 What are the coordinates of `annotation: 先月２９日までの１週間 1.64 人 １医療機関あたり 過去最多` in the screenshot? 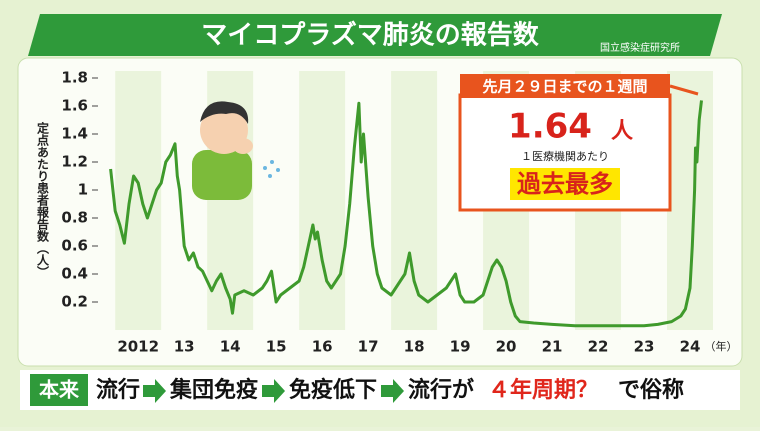 It's located at (578, 143).